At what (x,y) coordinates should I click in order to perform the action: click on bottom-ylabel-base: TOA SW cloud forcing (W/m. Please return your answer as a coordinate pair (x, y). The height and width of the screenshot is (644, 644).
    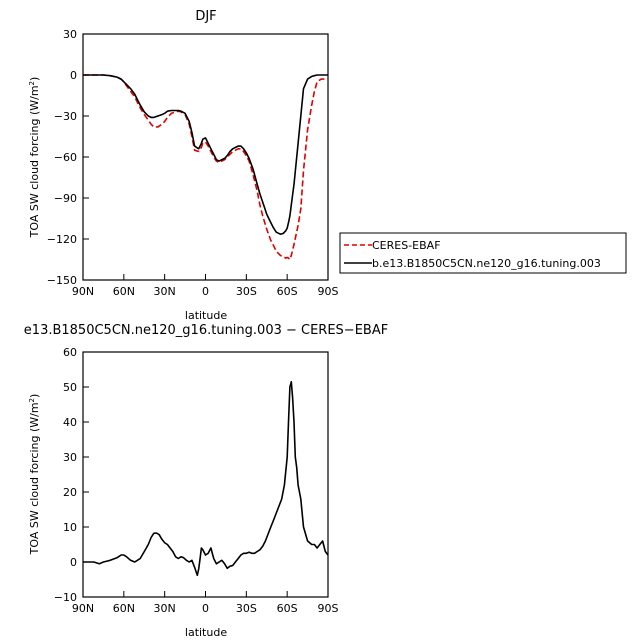
    Looking at the image, I should click on (34, 478).